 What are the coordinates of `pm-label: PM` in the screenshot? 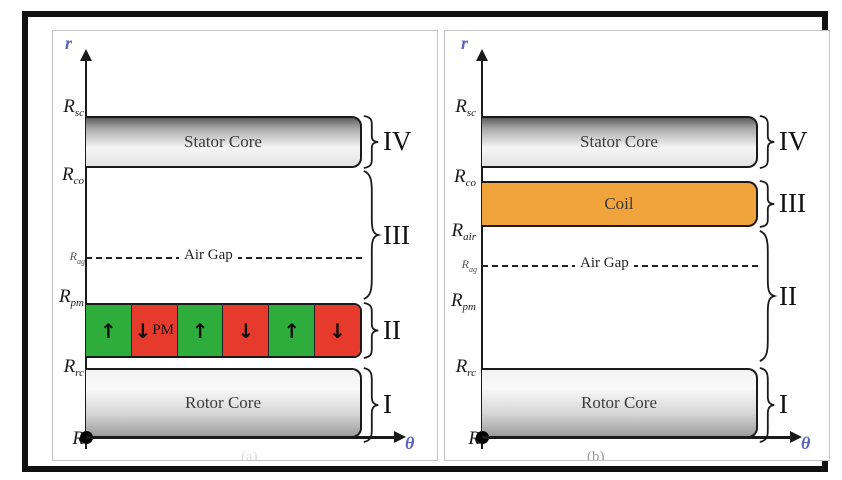 It's located at (163, 330).